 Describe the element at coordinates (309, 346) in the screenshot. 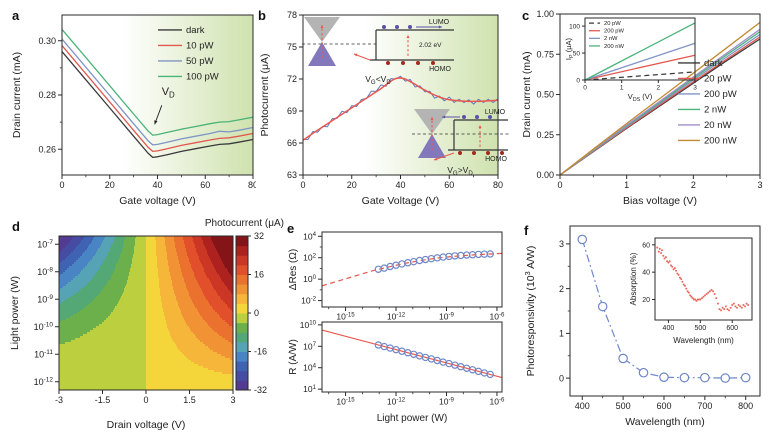

I see `svg-text: 10⁷` at that location.